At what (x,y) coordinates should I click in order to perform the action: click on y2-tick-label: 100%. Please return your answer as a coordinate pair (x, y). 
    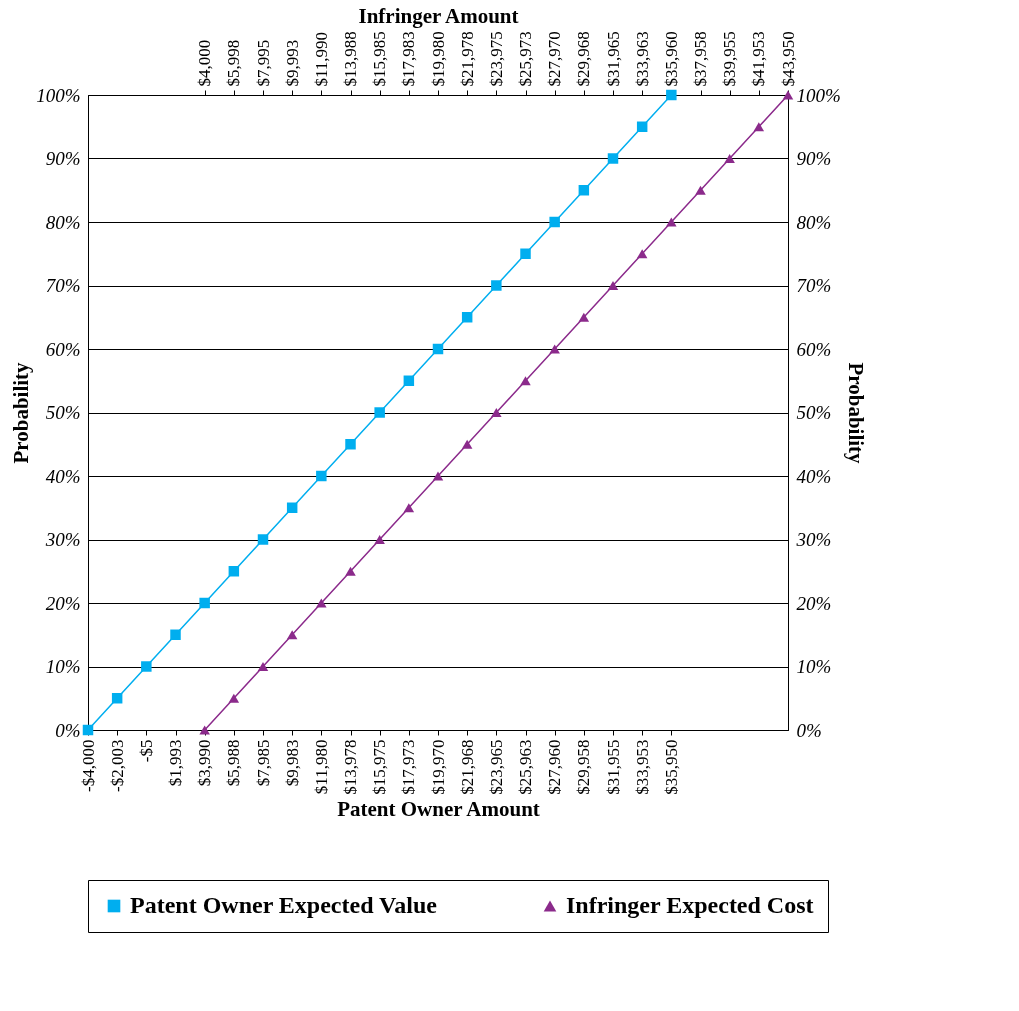
    Looking at the image, I should click on (818, 95).